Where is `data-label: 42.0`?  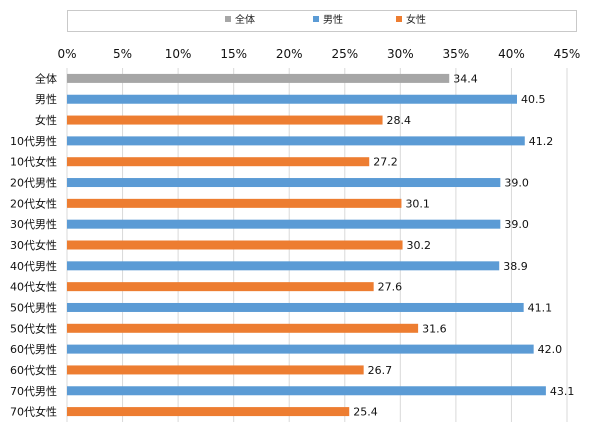
data-label: 42.0 is located at coordinates (550, 349).